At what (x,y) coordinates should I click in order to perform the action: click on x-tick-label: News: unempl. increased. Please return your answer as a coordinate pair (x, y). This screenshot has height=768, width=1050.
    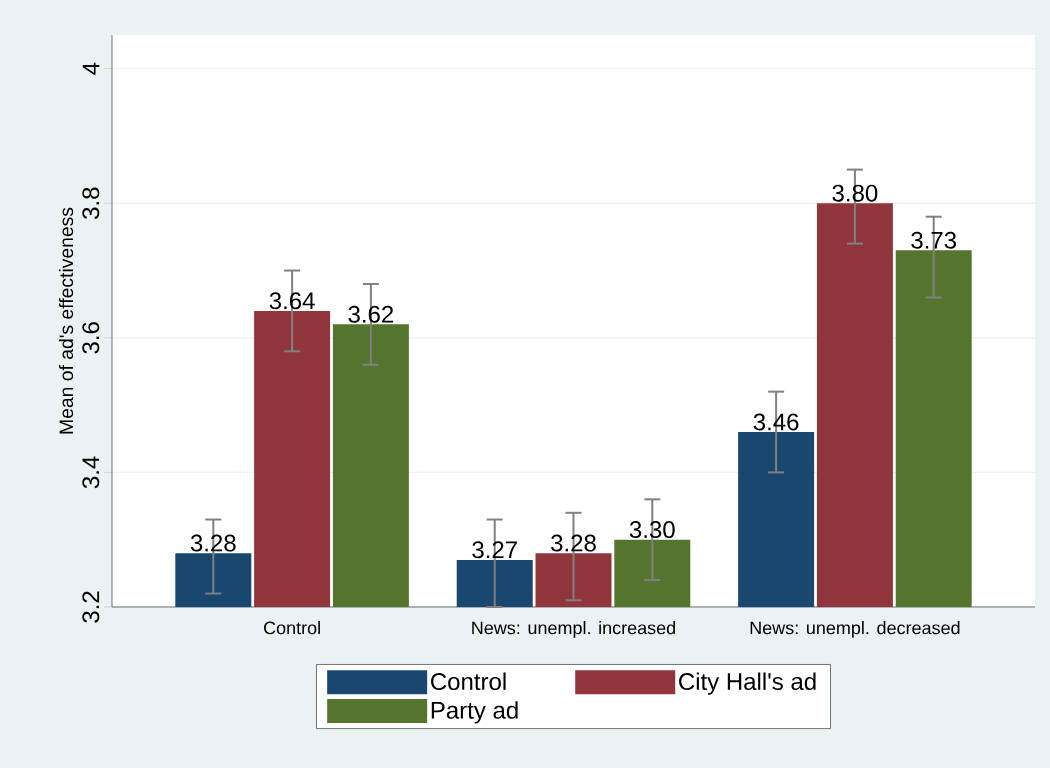
    Looking at the image, I should click on (574, 629).